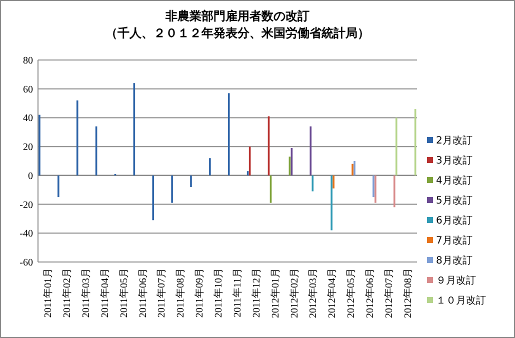 The height and width of the screenshot is (338, 515). Describe the element at coordinates (454, 160) in the screenshot. I see `legend-label: 3月改訂` at that location.